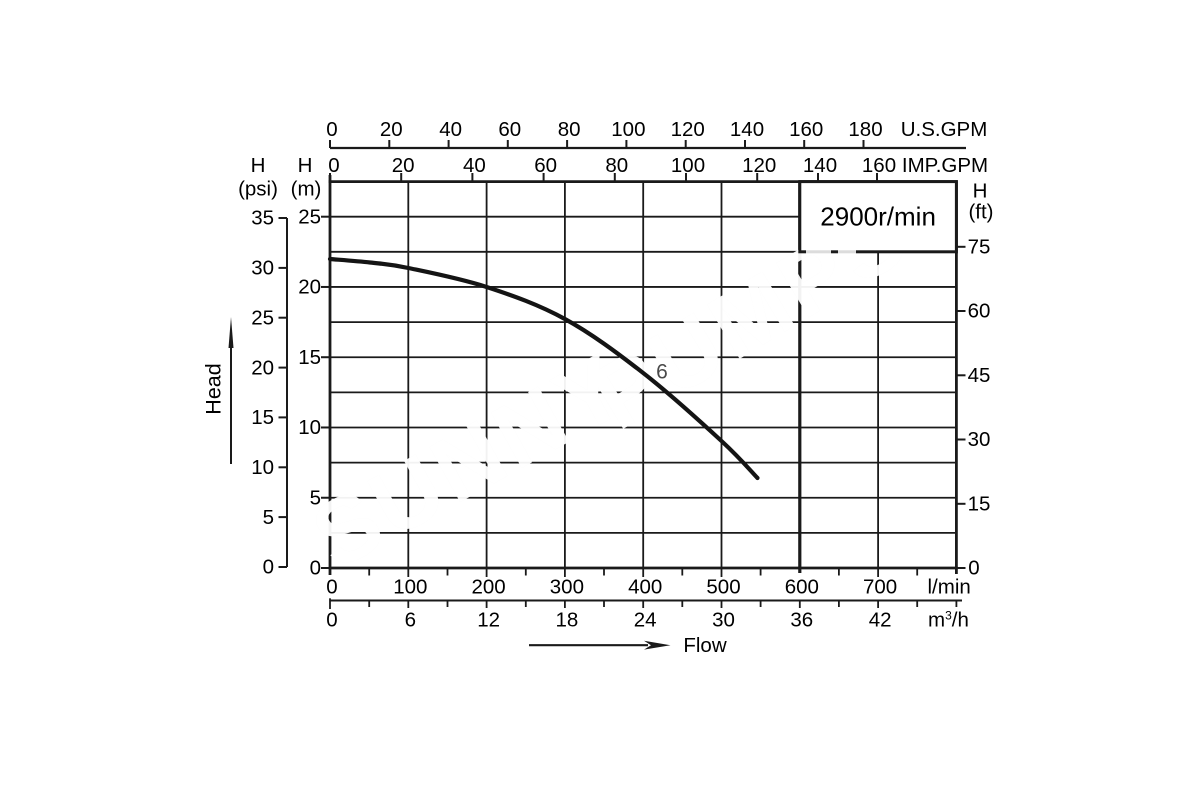 The height and width of the screenshot is (800, 1200). I want to click on svg-text: 18, so click(566, 620).